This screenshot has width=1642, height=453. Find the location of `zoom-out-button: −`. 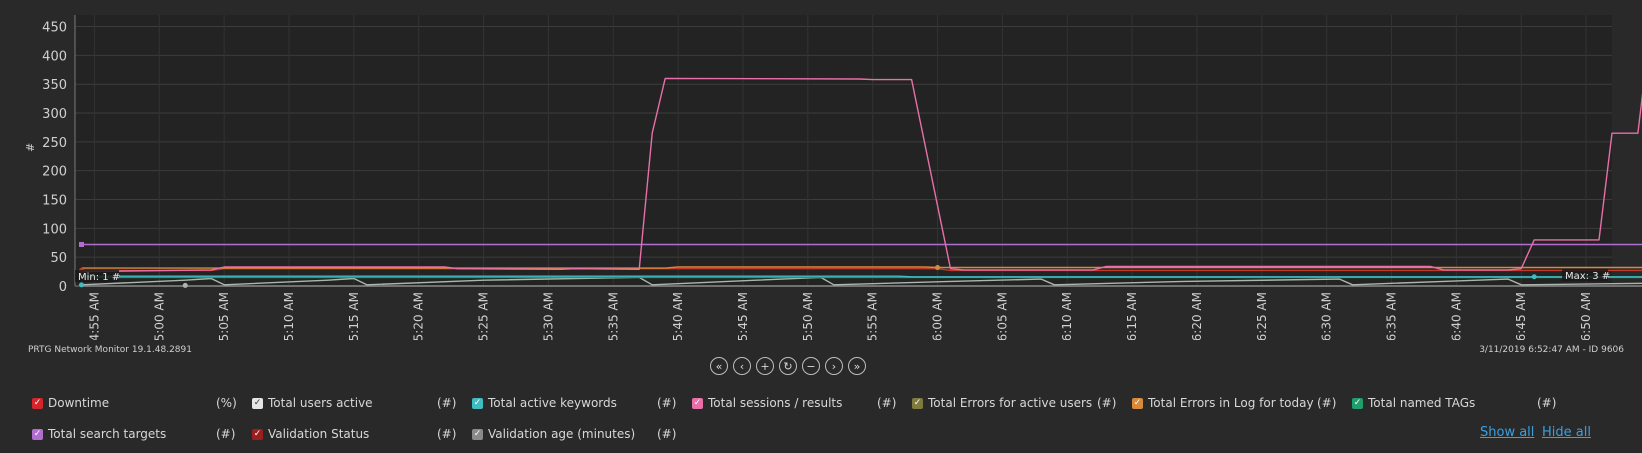

zoom-out-button: − is located at coordinates (811, 366).